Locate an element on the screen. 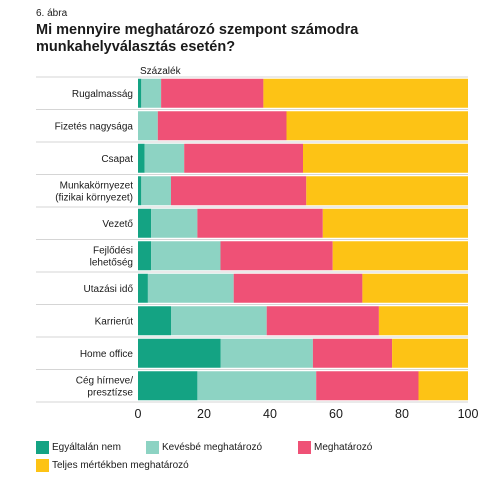  legend-label: Teljes mértékben meghatározó is located at coordinates (120, 465).